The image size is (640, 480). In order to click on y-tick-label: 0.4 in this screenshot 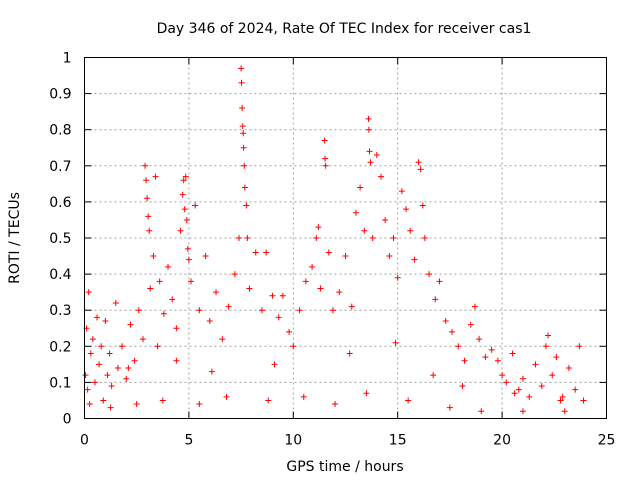, I will do `click(60, 275)`.